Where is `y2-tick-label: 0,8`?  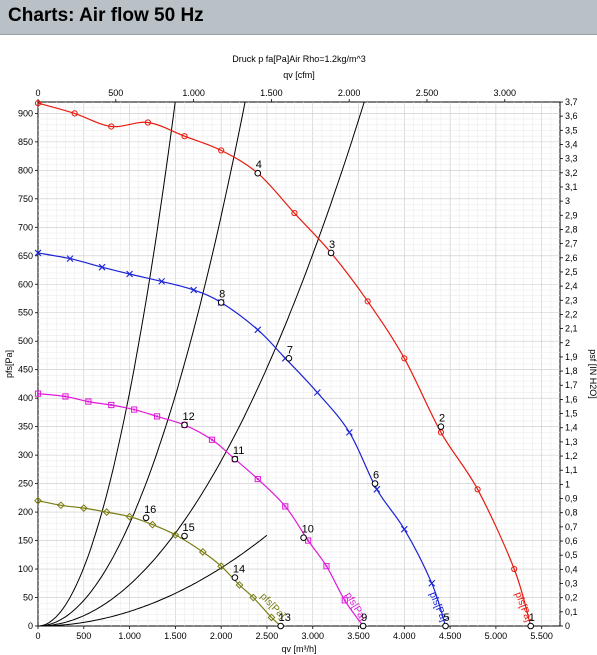 y2-tick-label: 0,8 is located at coordinates (571, 513).